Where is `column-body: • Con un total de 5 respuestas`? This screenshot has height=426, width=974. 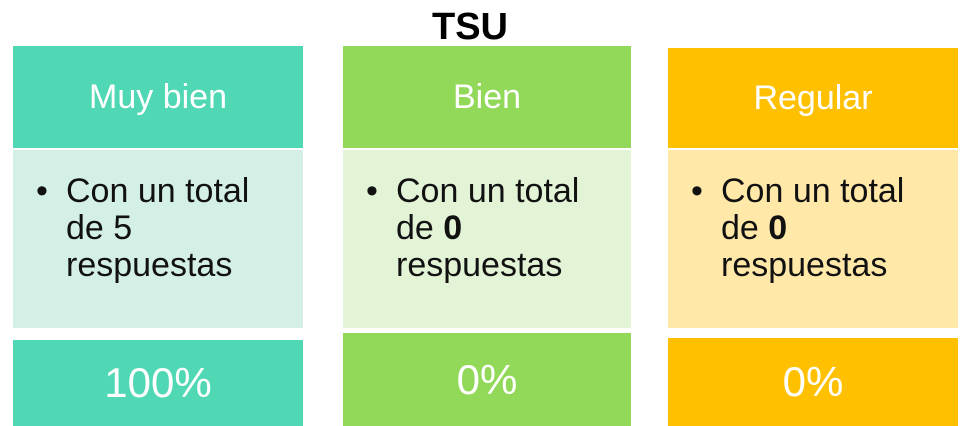
column-body: • Con un total de 5 respuestas is located at coordinates (158, 239).